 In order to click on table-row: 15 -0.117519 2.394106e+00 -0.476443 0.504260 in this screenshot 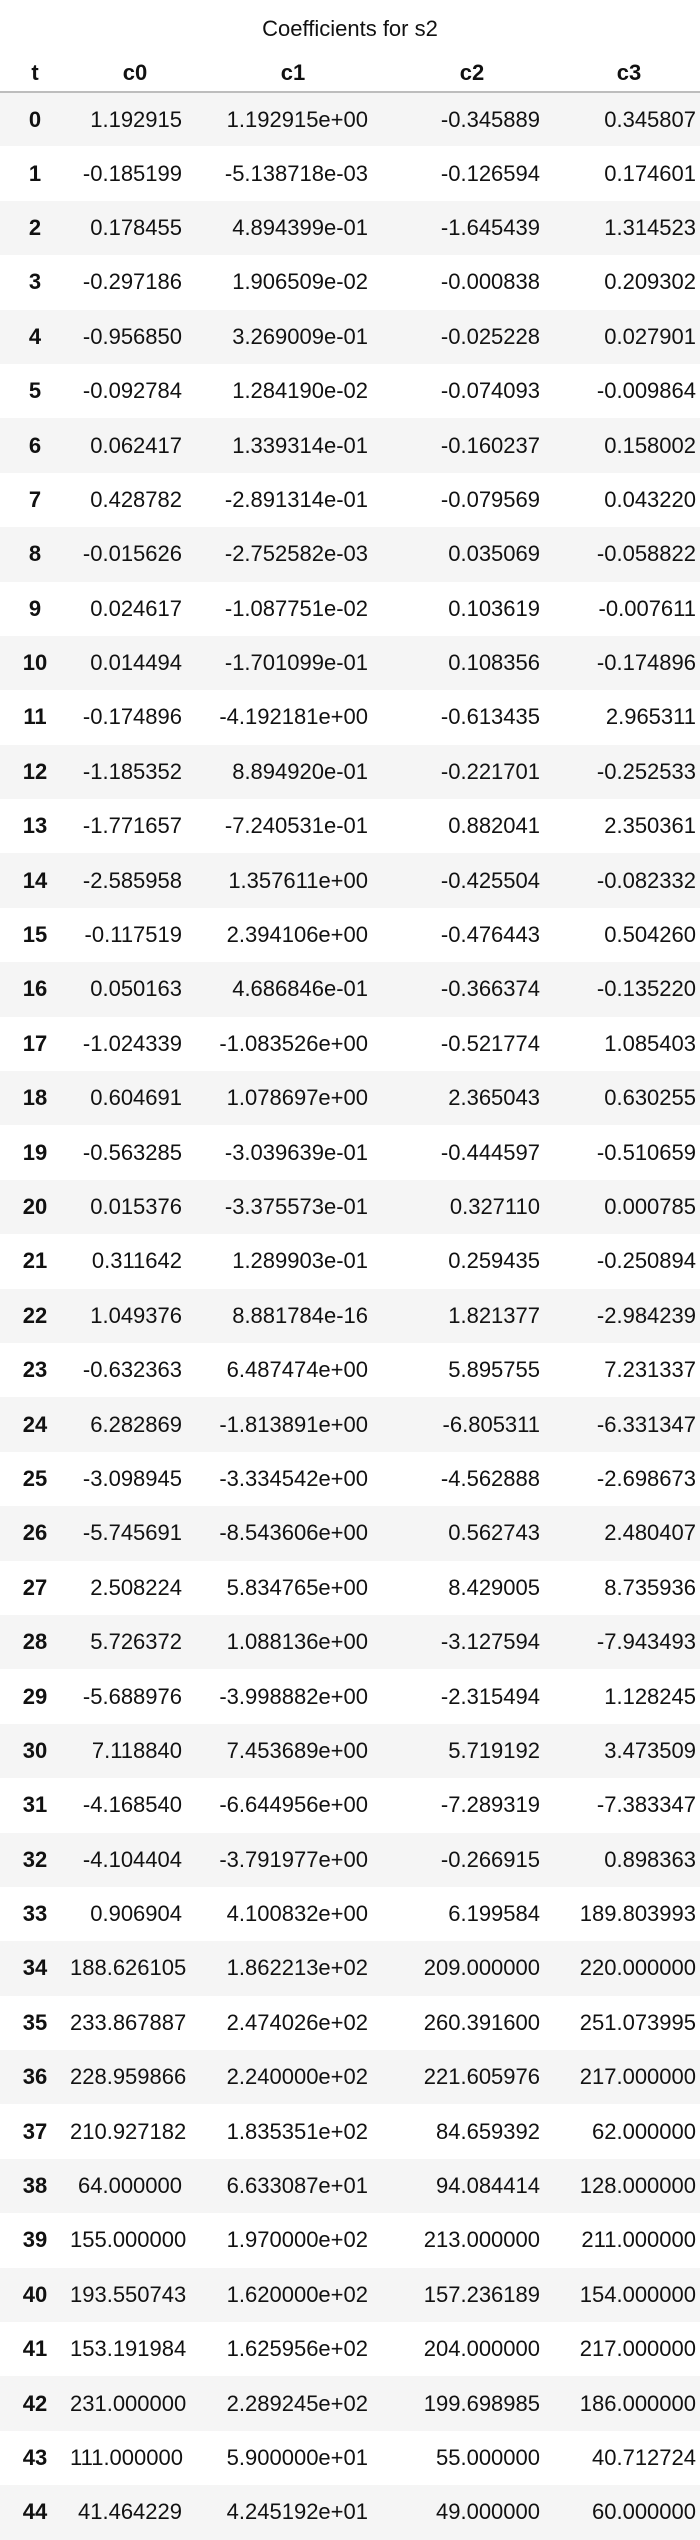, I will do `click(350, 935)`.